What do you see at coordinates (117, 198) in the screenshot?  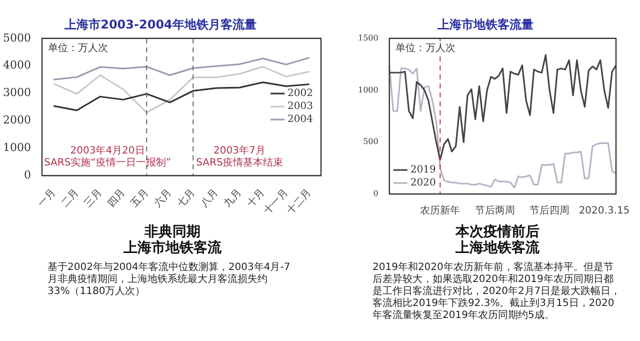 I see `x-tick-label: 四月` at bounding box center [117, 198].